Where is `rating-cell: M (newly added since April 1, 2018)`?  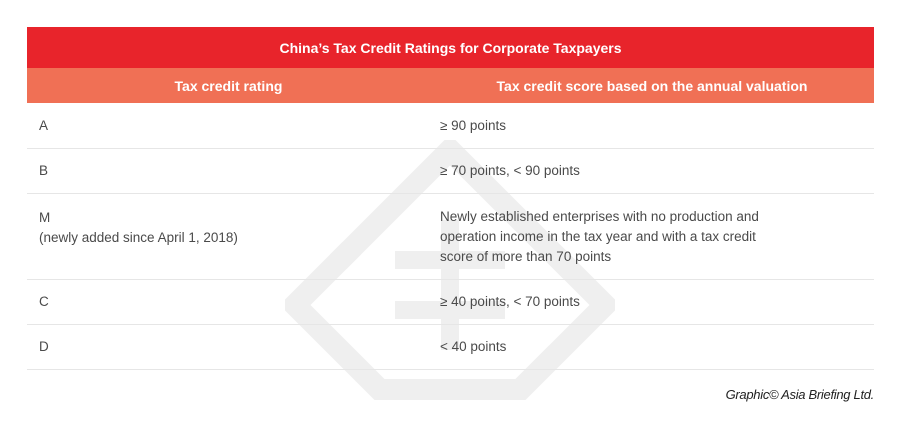
rating-cell: M (newly added since April 1, 2018) is located at coordinates (228, 221).